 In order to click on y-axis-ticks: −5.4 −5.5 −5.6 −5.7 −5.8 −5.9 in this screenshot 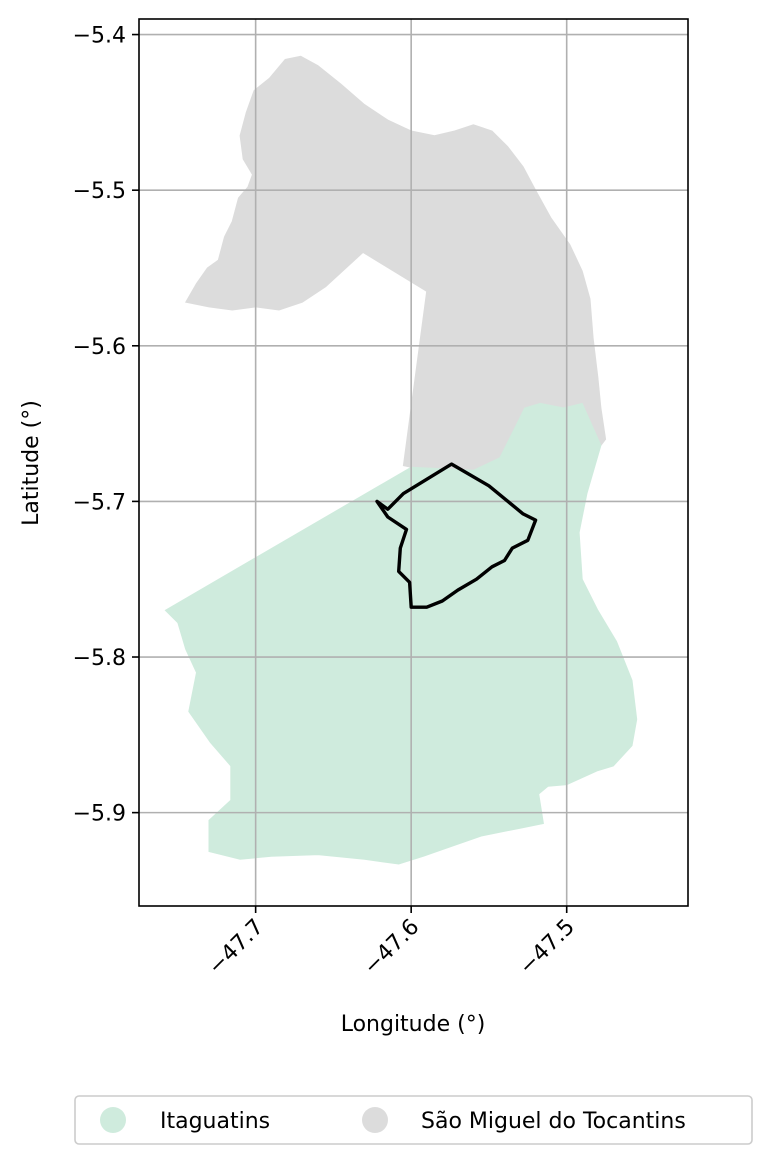, I will do `click(106, 425)`.